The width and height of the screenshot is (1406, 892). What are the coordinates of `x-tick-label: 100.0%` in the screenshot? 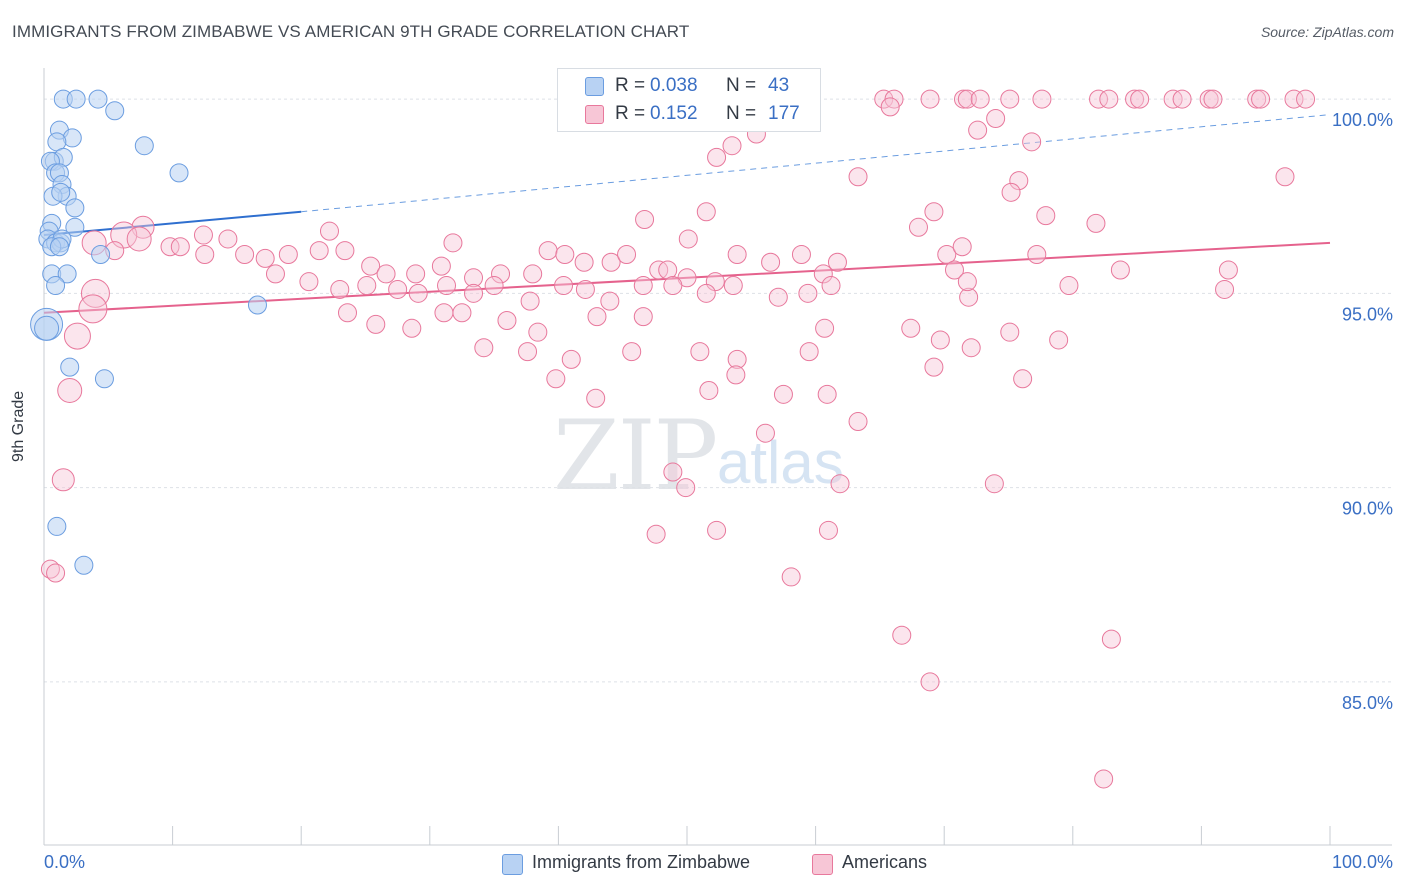 It's located at (1362, 862).